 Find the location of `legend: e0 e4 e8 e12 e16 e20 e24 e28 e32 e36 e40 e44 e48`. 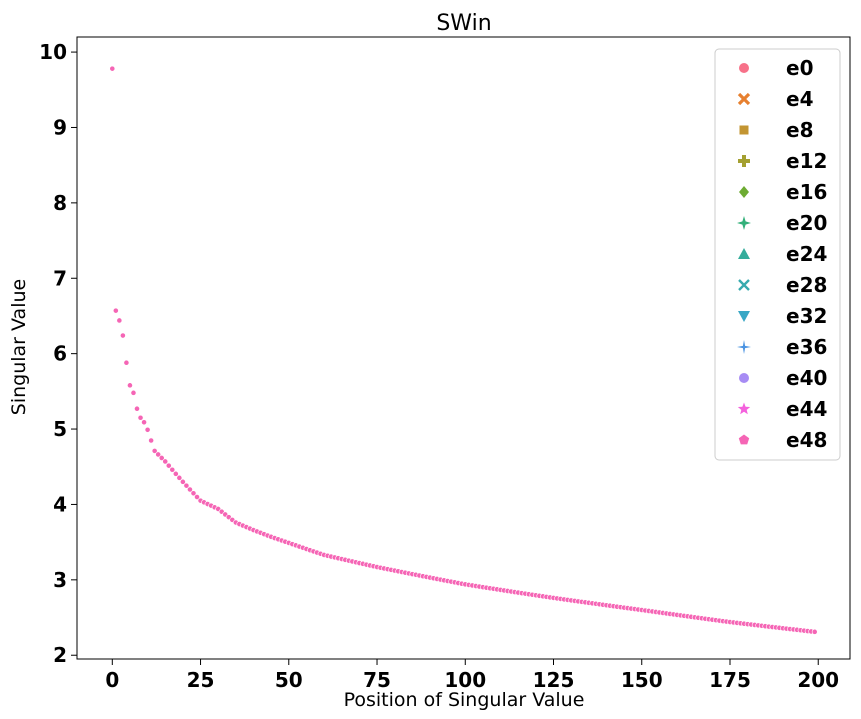

legend: e0 e4 e8 e12 e16 e20 e24 e28 e32 e36 e40 e44 e48 is located at coordinates (777, 254).